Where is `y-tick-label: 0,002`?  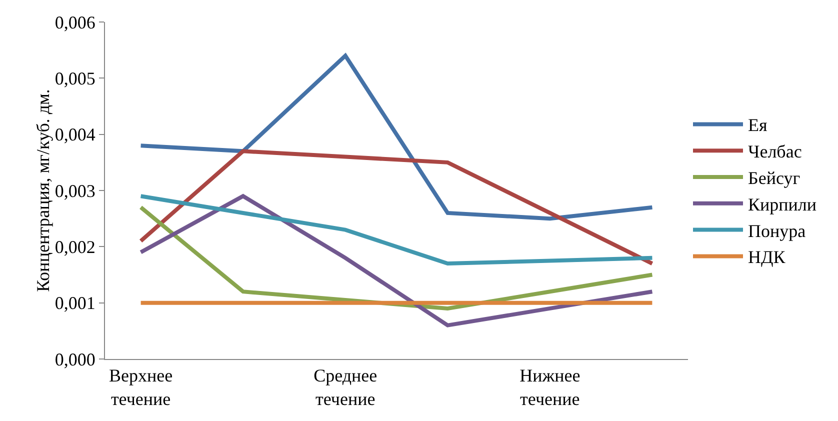
y-tick-label: 0,002 is located at coordinates (75, 246).